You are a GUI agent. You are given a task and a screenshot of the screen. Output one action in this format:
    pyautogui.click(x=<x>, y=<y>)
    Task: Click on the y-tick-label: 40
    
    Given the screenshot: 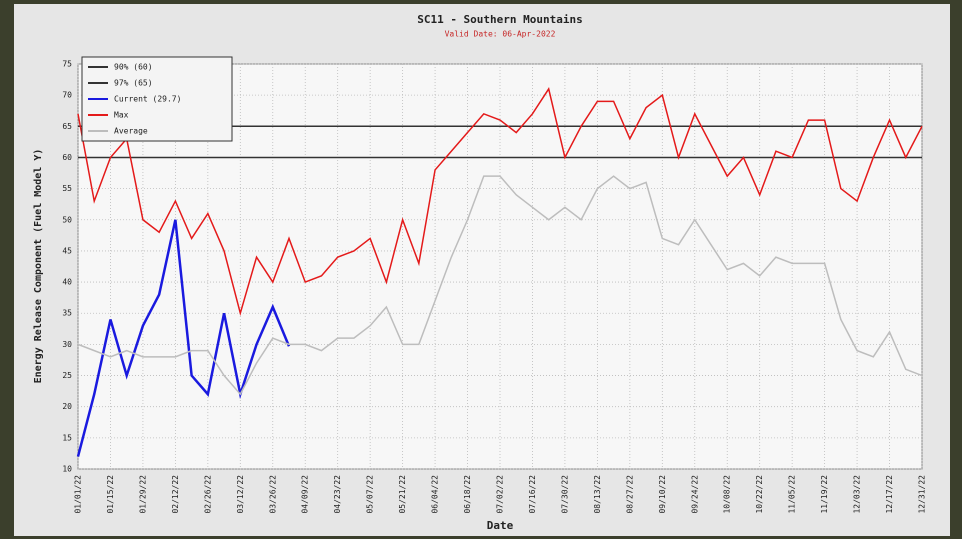 What is the action you would take?
    pyautogui.click(x=67, y=282)
    